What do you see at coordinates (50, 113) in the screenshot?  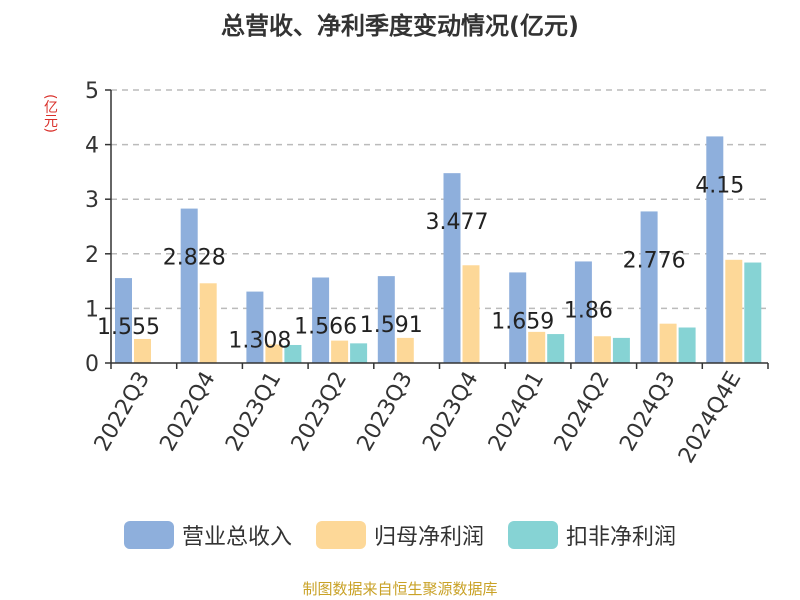 I see `y-axis-unit-label: (亿元)` at bounding box center [50, 113].